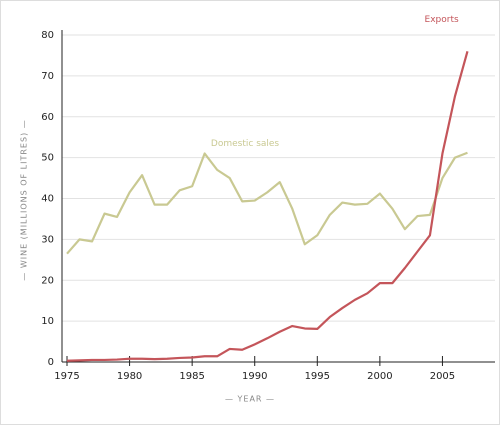 The width and height of the screenshot is (500, 425). Describe the element at coordinates (47, 35) in the screenshot. I see `y-tick-label: 80` at that location.